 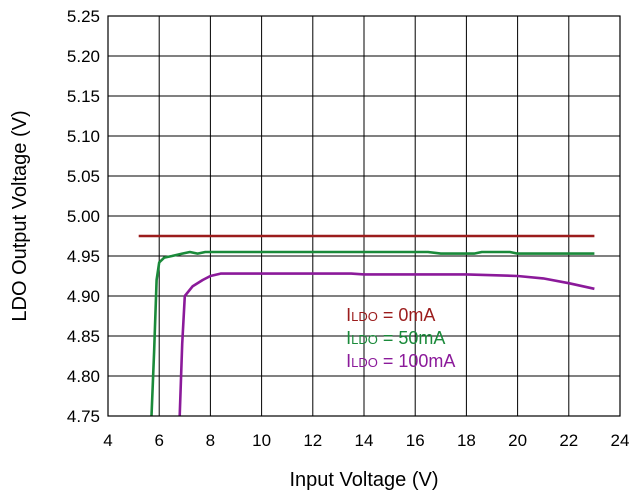 I want to click on y-tick-label: 4.75, so click(x=83, y=416).